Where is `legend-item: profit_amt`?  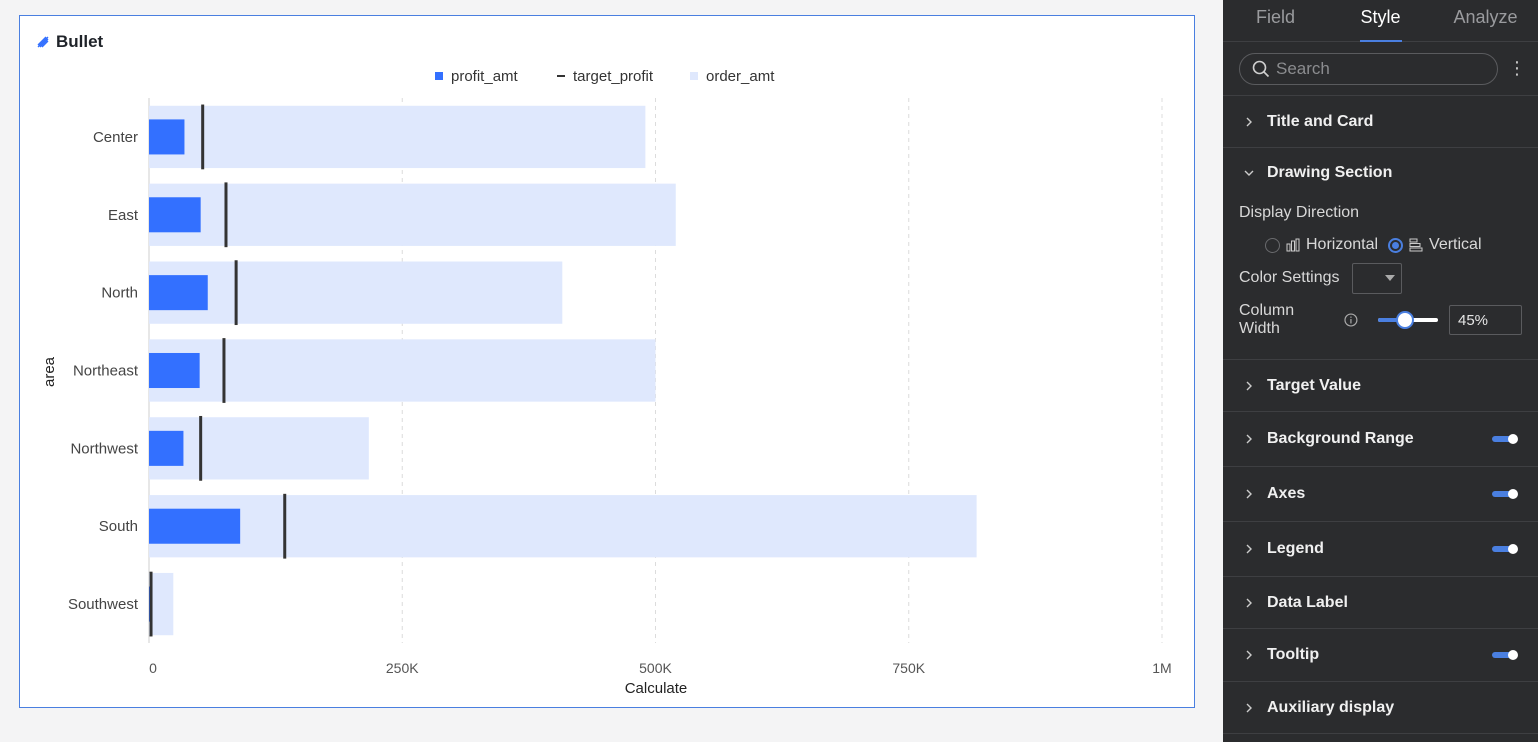
legend-item: profit_amt is located at coordinates (485, 76).